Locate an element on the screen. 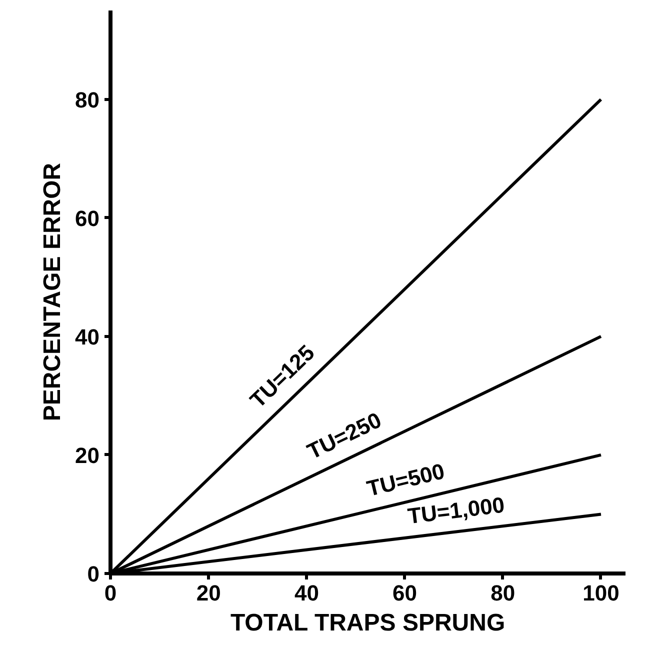 The height and width of the screenshot is (663, 645). x-tick-label: 80 is located at coordinates (503, 593).